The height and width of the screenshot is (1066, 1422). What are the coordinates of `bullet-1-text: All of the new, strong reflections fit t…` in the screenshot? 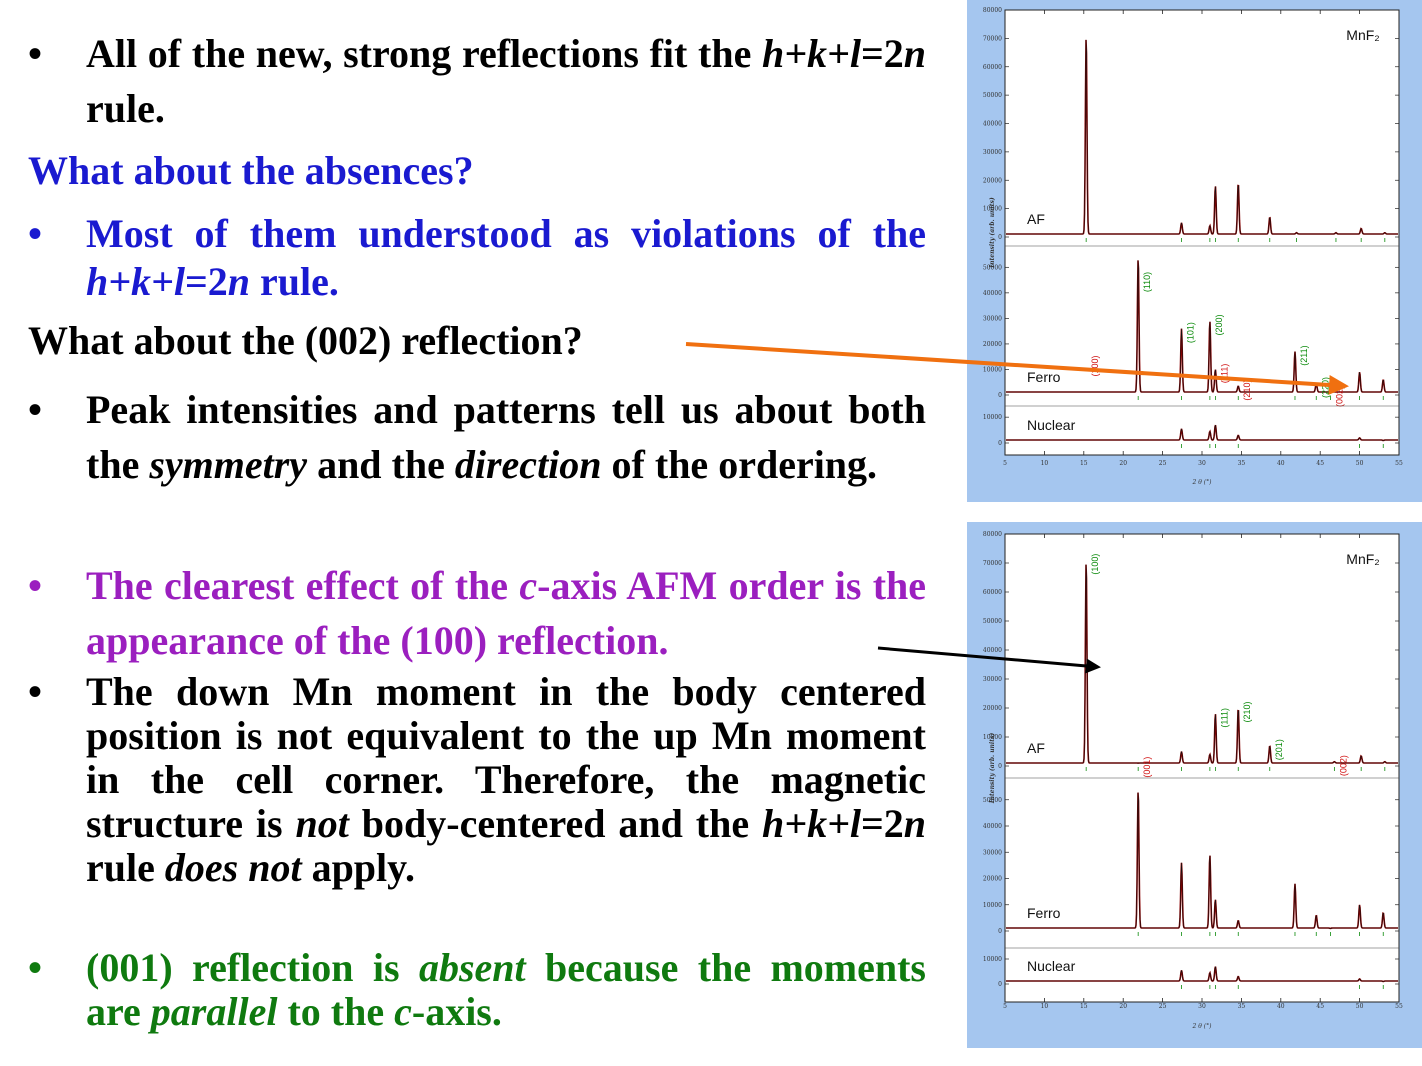 It's located at (506, 81).